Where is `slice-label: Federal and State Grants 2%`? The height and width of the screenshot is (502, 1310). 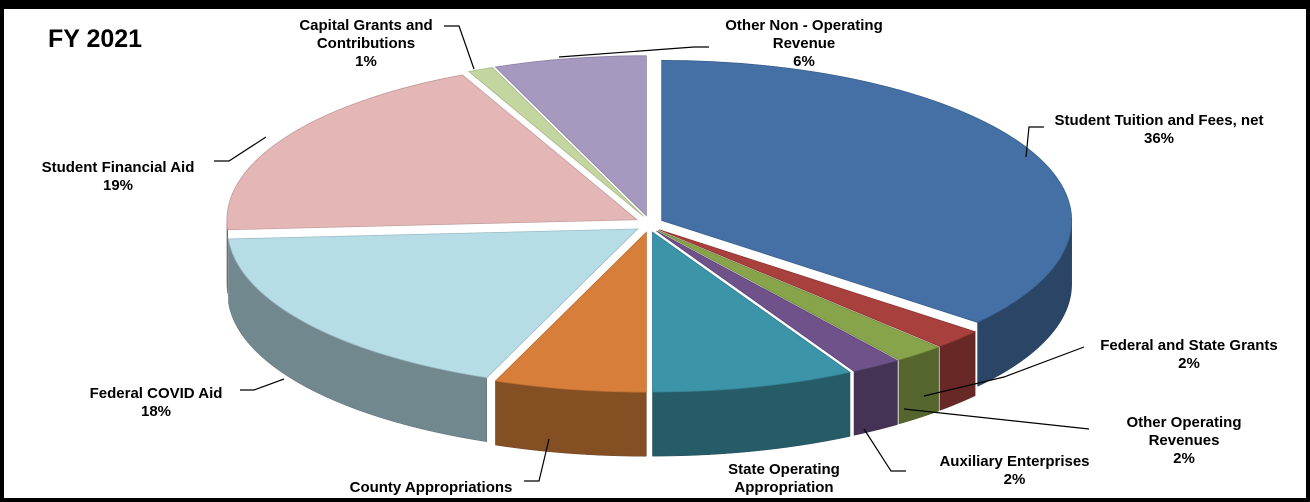
slice-label: Federal and State Grants 2% is located at coordinates (1189, 355).